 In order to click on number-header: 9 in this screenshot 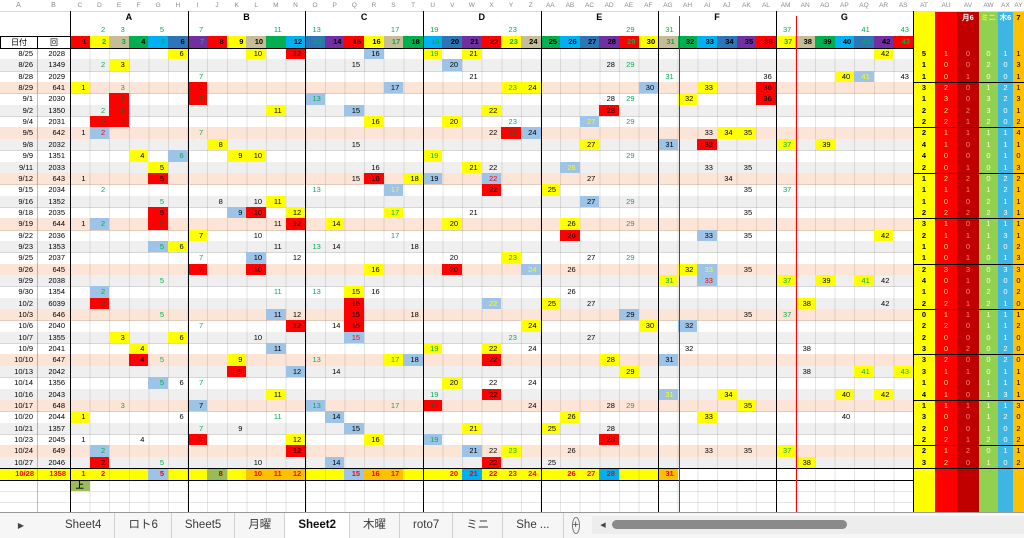, I will do `click(236, 42)`.